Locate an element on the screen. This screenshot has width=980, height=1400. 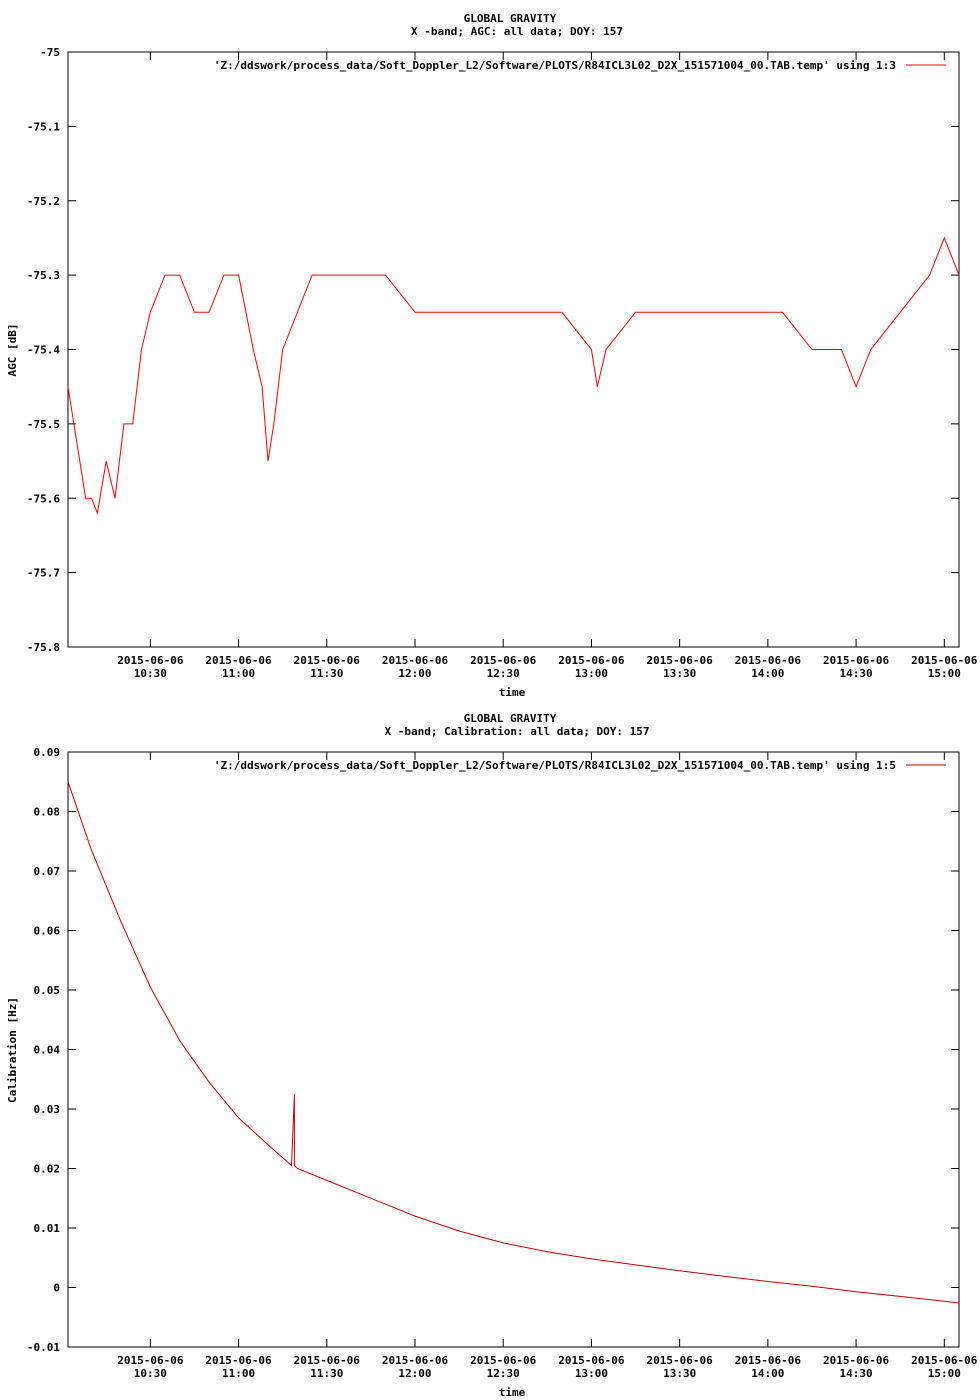
y-tick-label: 0.01 is located at coordinates (47, 1228).